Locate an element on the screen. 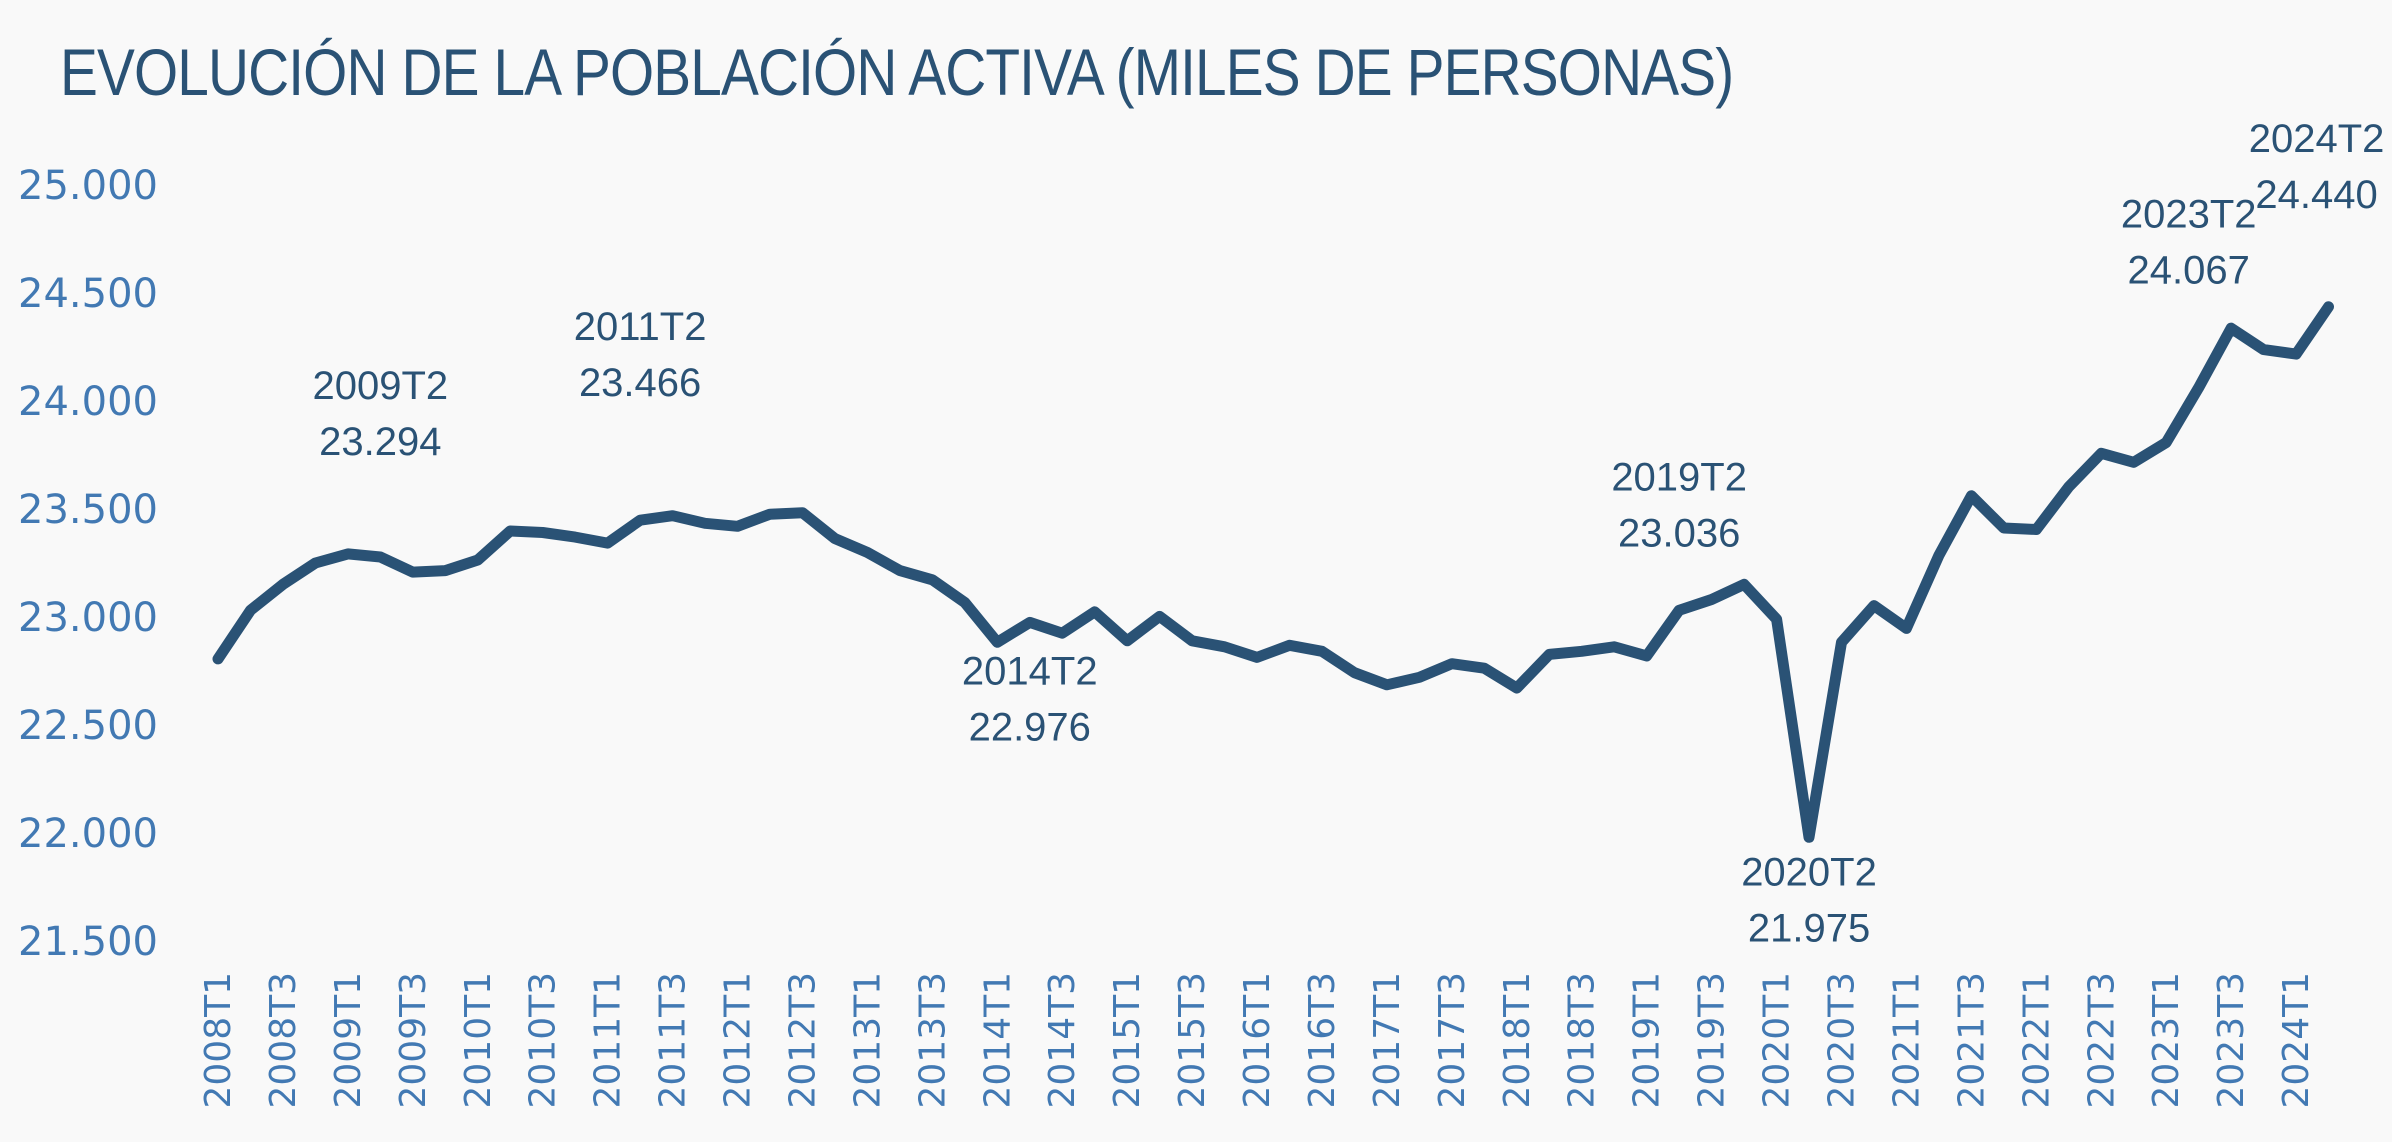 Image resolution: width=2392 pixels, height=1142 pixels. x-tick-label: 2008T3 is located at coordinates (283, 1040).